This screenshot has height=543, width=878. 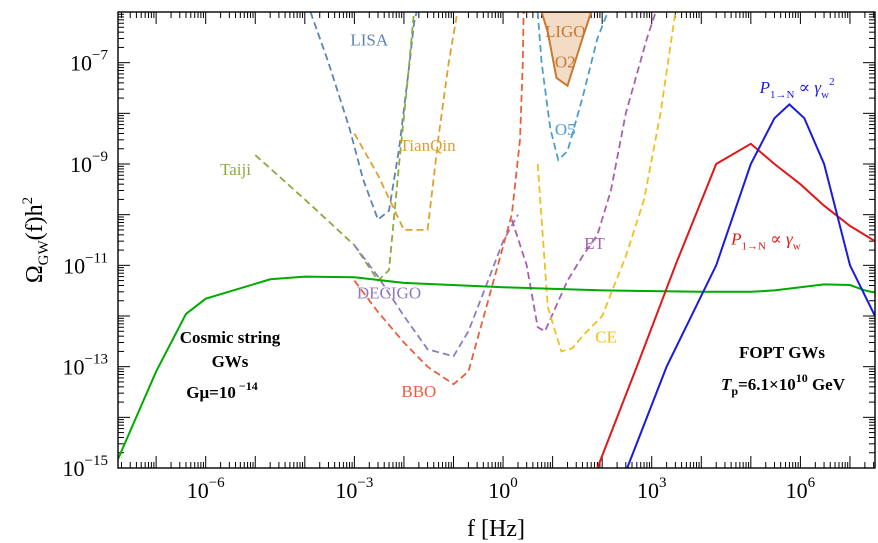 I want to click on svg-text: Tp=6.1×1010 GeV, so click(x=783, y=384).